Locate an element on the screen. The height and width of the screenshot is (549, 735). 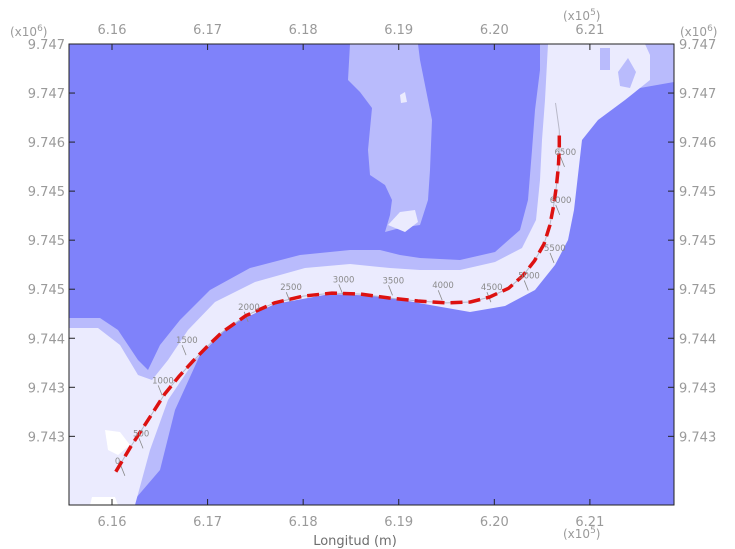
mid-depth-block is located at coordinates (605, 59).